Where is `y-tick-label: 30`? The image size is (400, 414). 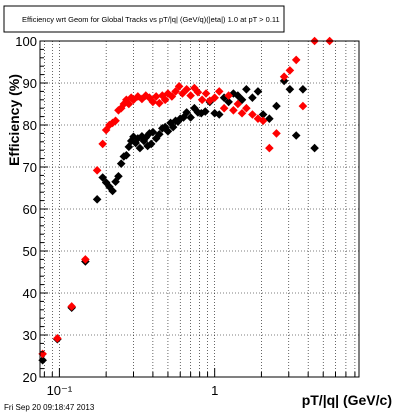
y-tick-label: 30 is located at coordinates (30, 335).